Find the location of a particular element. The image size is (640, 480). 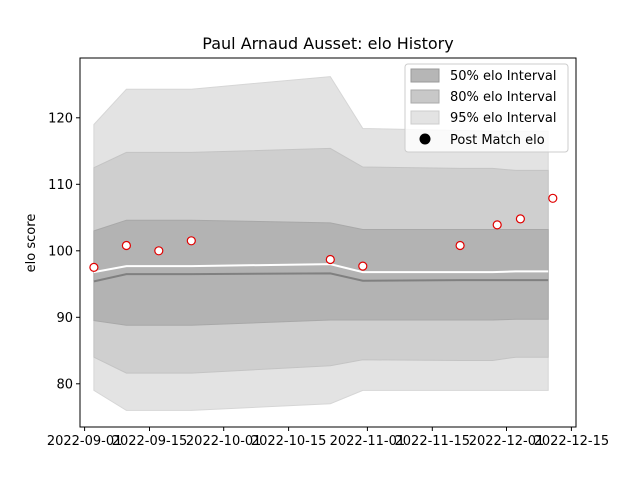

x-tick-label: 2022-11-01 is located at coordinates (368, 441).